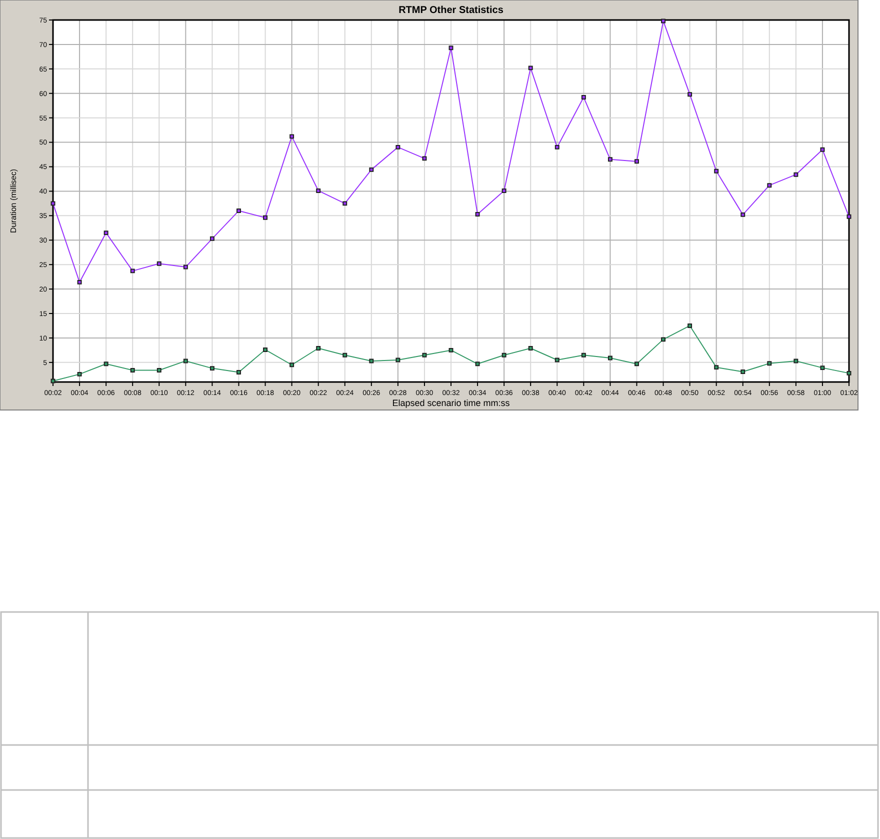  What do you see at coordinates (451, 10) in the screenshot?
I see `chart-title: RTMP Other Statistics` at bounding box center [451, 10].